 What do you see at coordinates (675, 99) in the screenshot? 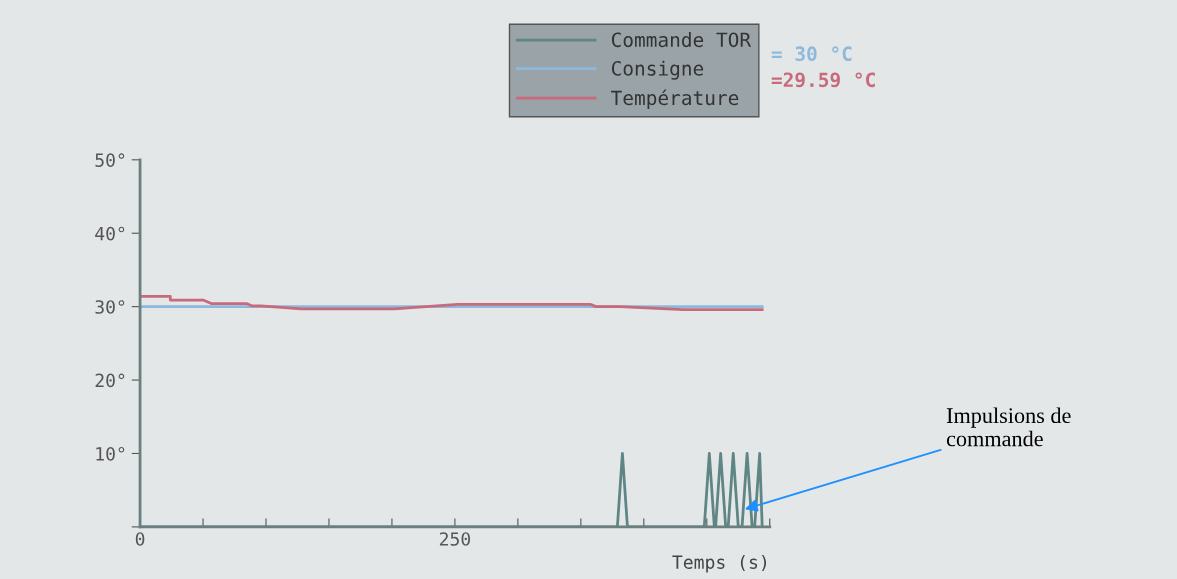
I see `legend-label: Température` at bounding box center [675, 99].